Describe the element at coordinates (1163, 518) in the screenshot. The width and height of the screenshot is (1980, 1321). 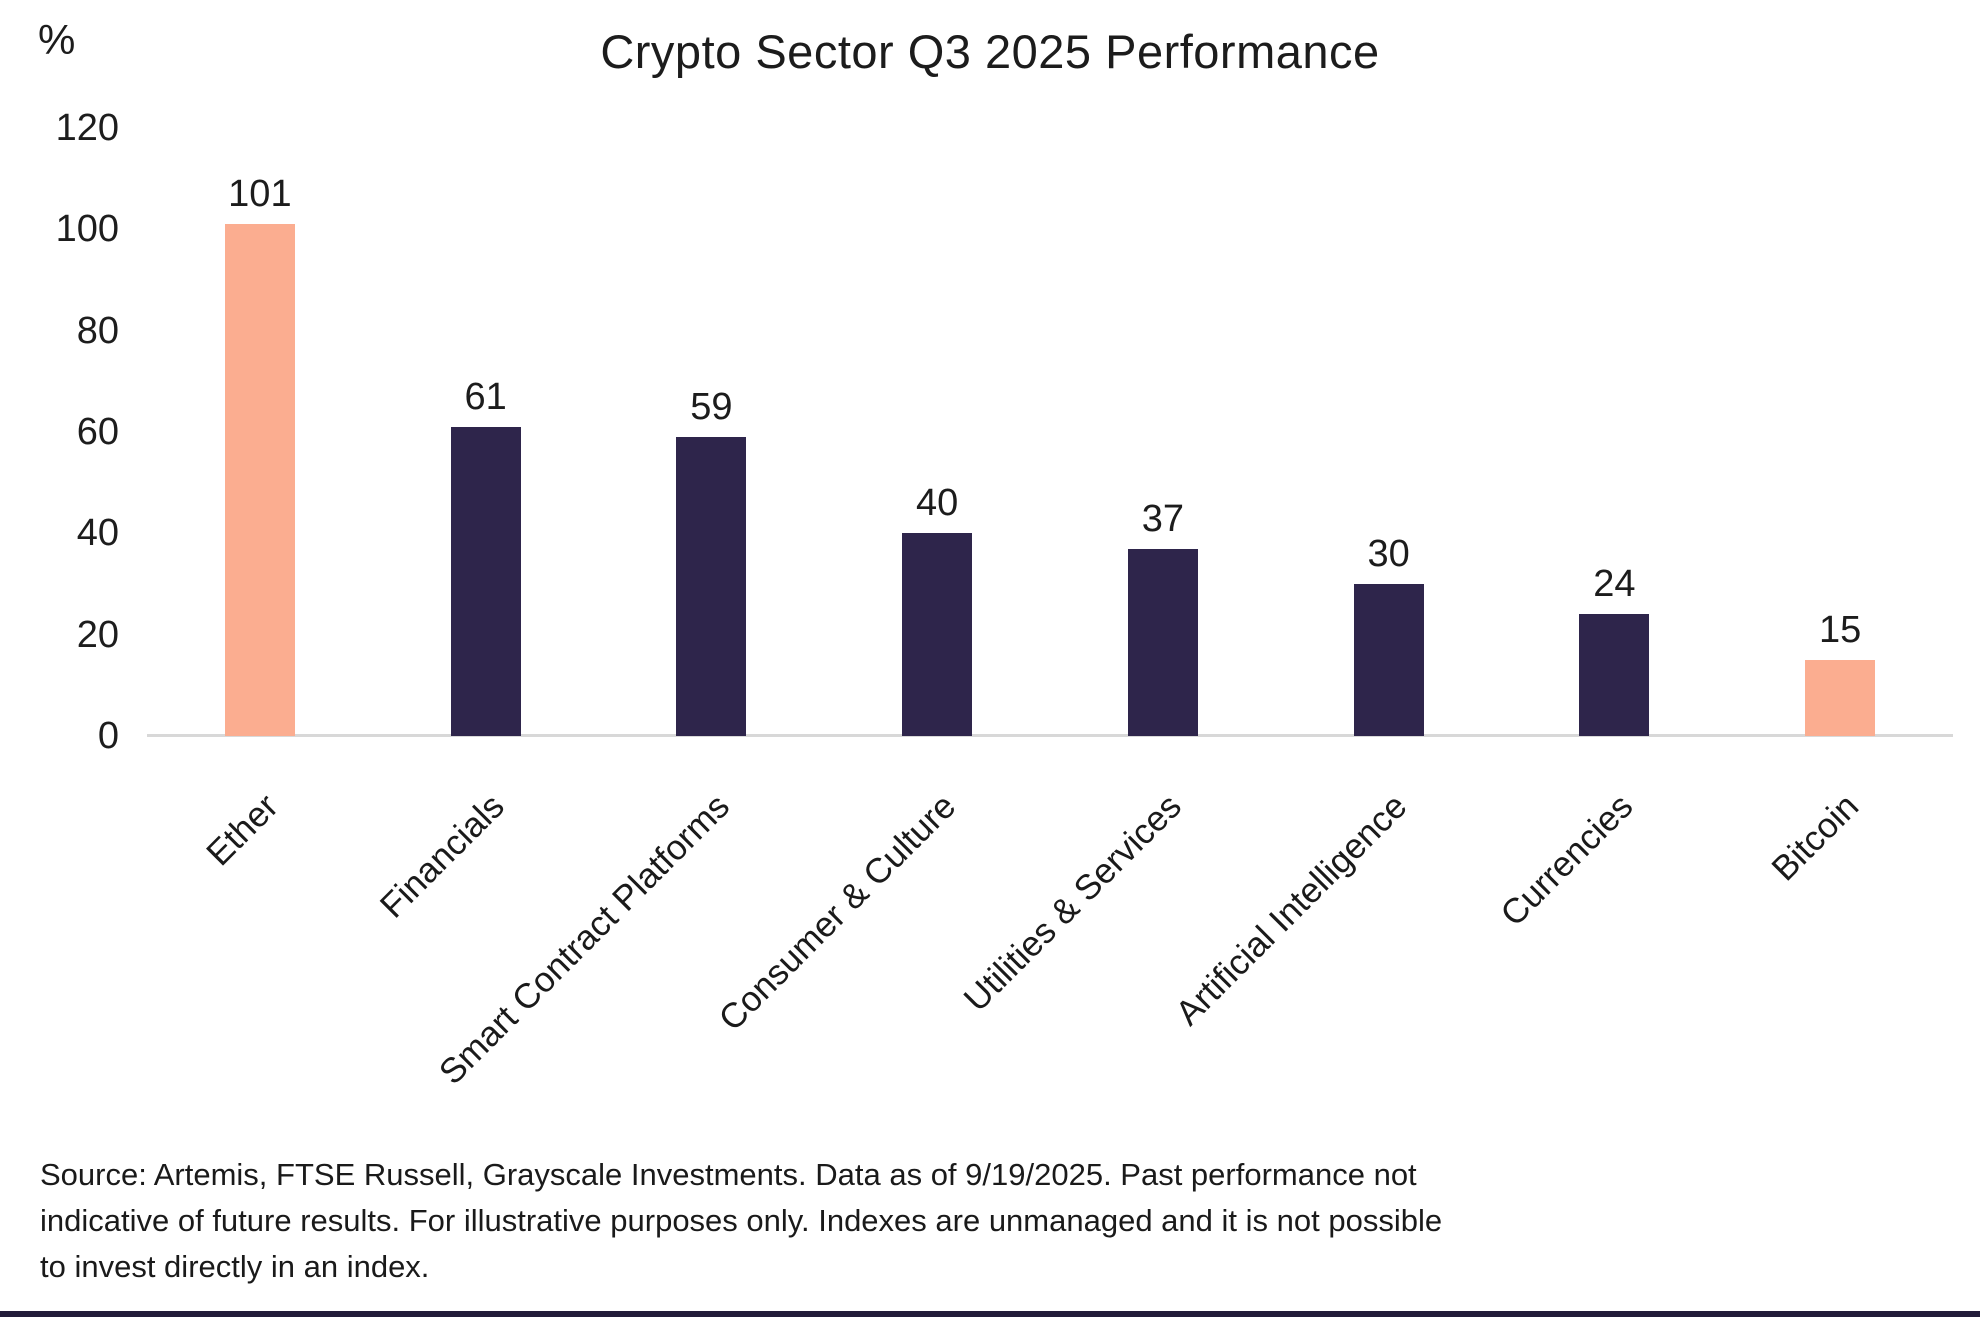
I see `bar-value-label-utilities-services: 37` at that location.